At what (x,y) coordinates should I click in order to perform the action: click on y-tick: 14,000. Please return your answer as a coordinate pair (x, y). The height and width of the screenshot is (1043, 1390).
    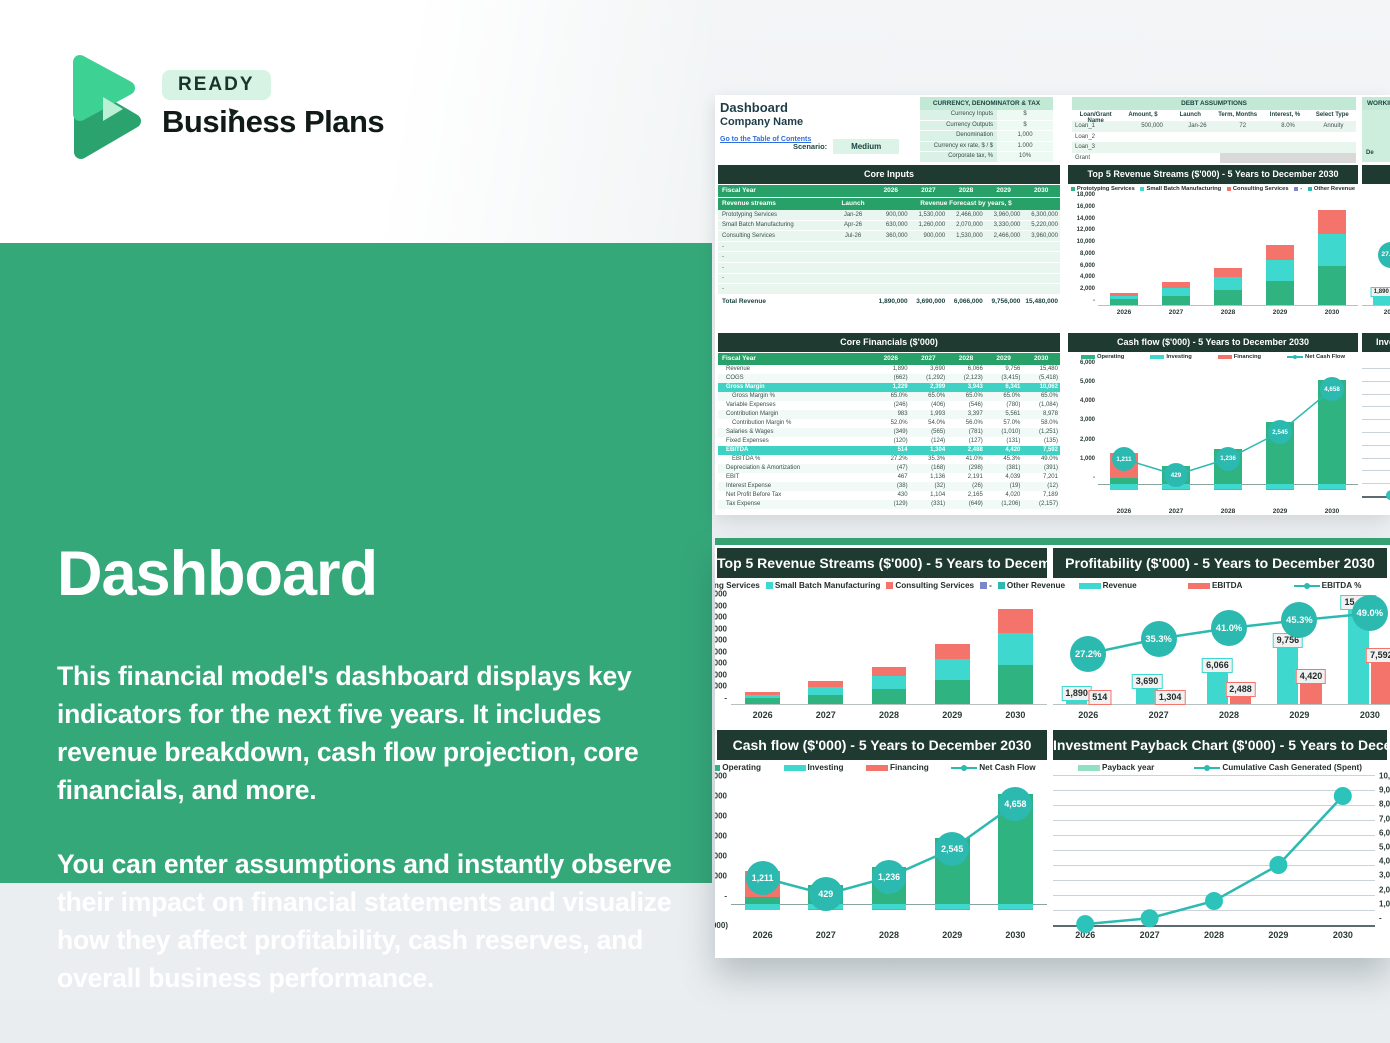
    Looking at the image, I should click on (721, 617).